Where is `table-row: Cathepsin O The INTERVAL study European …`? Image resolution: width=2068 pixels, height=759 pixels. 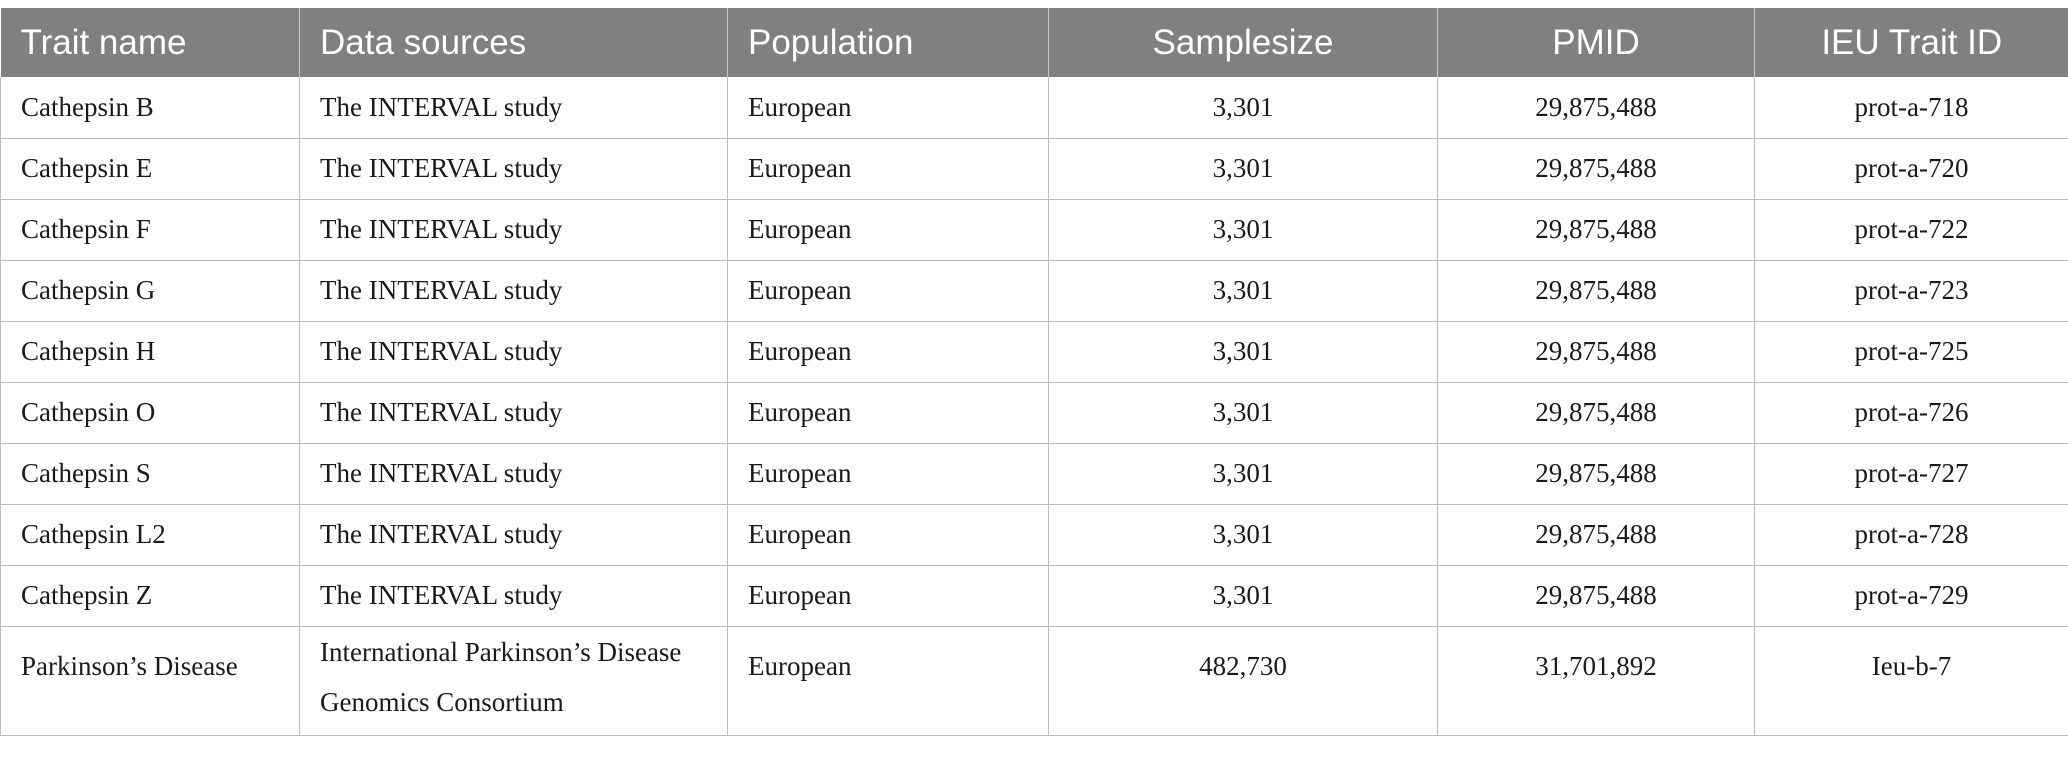 table-row: Cathepsin O The INTERVAL study European … is located at coordinates (1034, 413).